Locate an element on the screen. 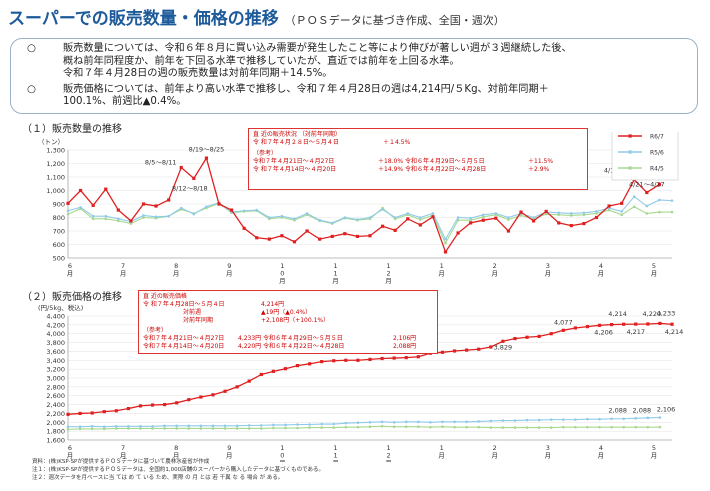 Image resolution: width=710 pixels, height=491 pixels. y-tick-label: 1,600 is located at coordinates (55, 441).